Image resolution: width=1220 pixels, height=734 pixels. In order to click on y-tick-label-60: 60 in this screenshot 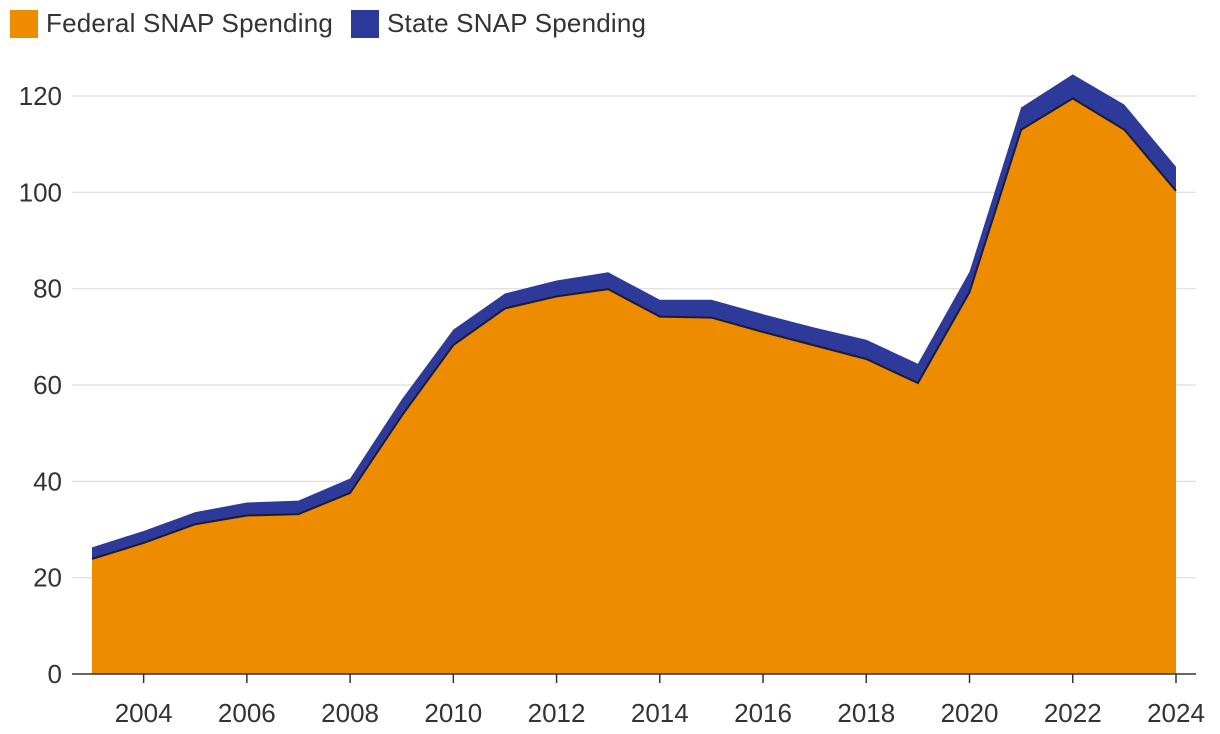, I will do `click(47, 385)`.